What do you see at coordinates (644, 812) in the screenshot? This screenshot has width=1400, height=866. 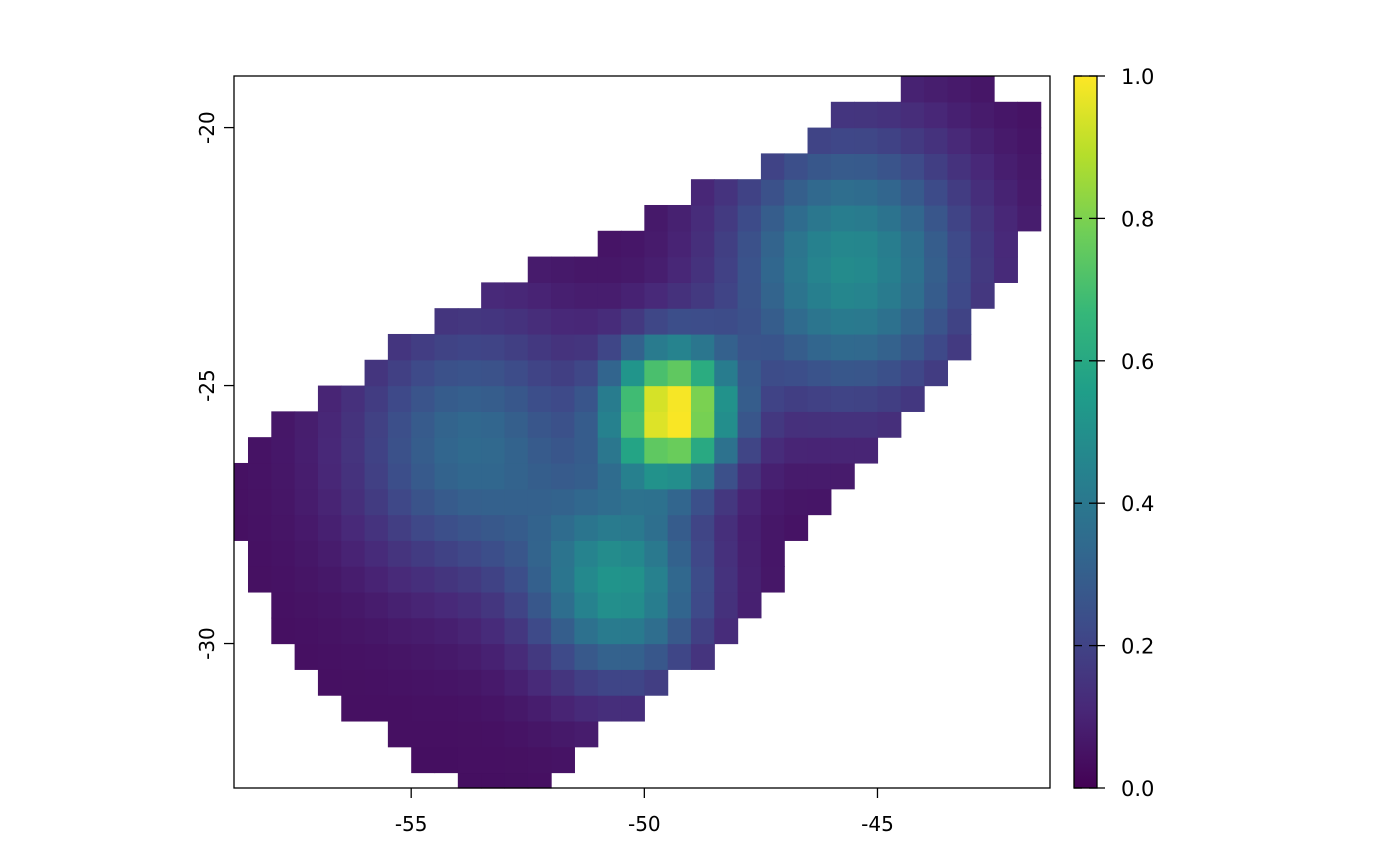 I see `x-axis: -55 -50 -45` at bounding box center [644, 812].